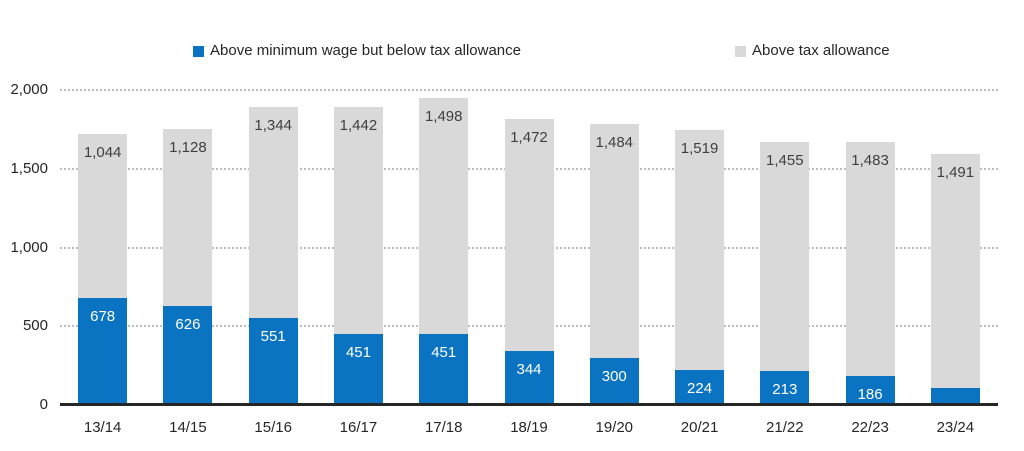  Describe the element at coordinates (188, 325) in the screenshot. I see `data-label-14/15: 626` at that location.